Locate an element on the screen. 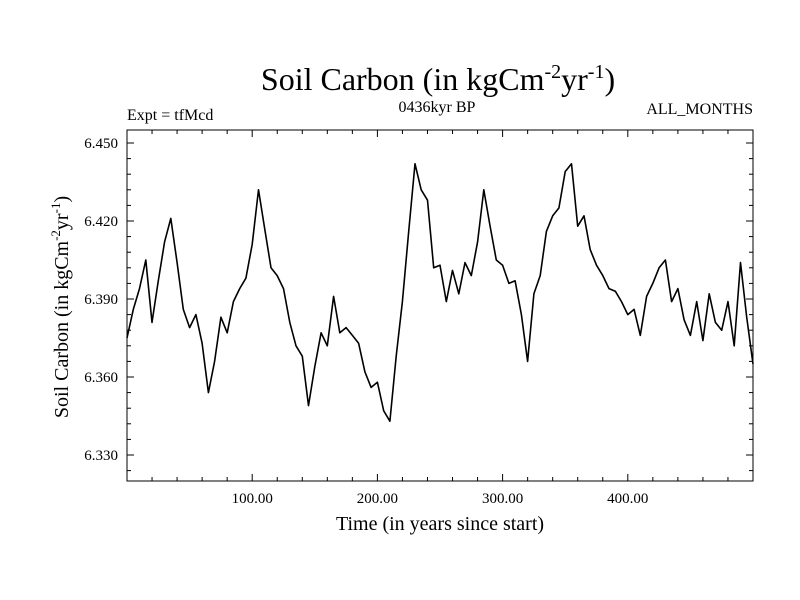 The image size is (800, 600). y-tick-label: 6.450 is located at coordinates (101, 144).